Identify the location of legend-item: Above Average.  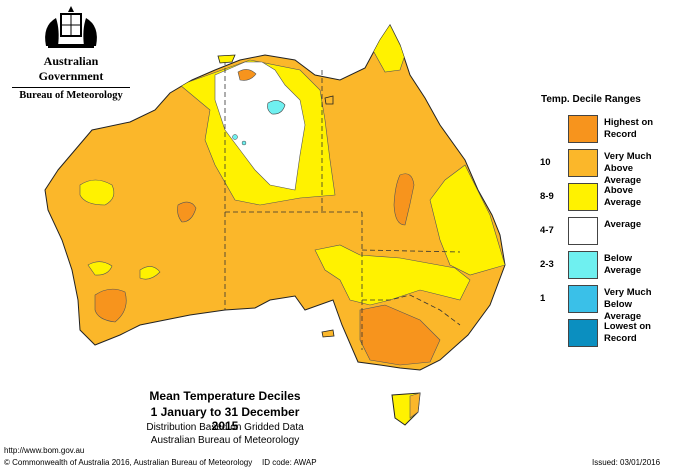
(618, 197).